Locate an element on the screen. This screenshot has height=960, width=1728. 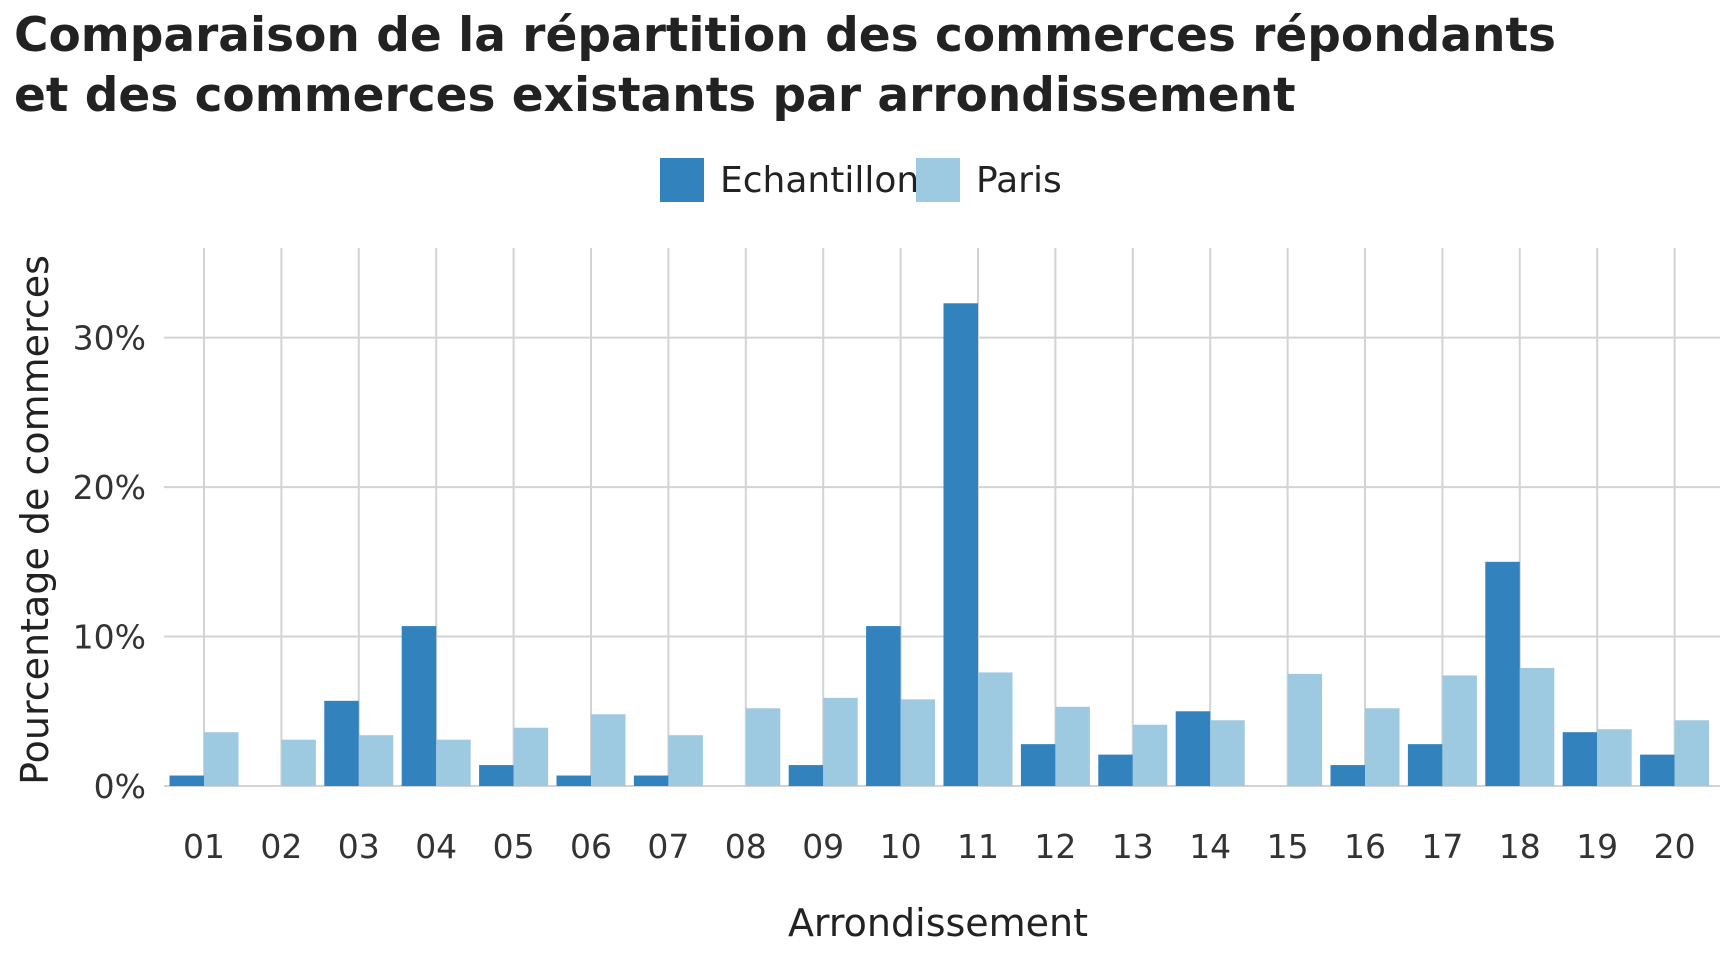
x-tick-label: 03 is located at coordinates (359, 846).